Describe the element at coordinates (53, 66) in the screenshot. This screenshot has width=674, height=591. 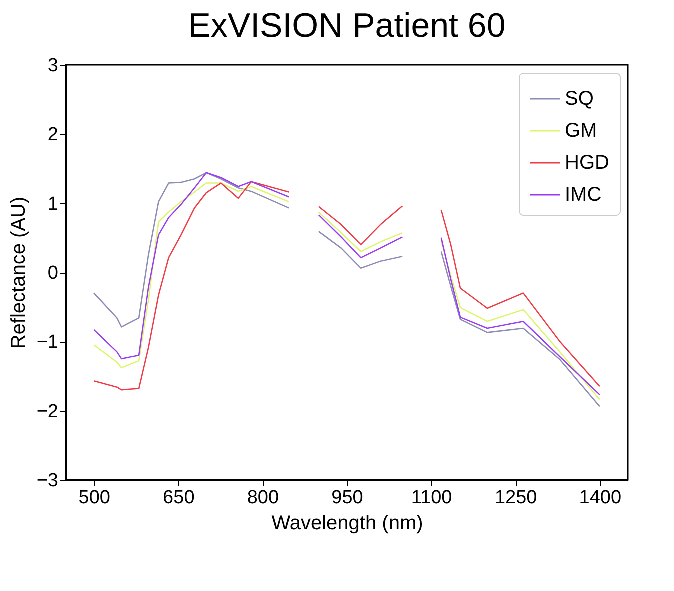
I see `y-tick-label: 3` at that location.